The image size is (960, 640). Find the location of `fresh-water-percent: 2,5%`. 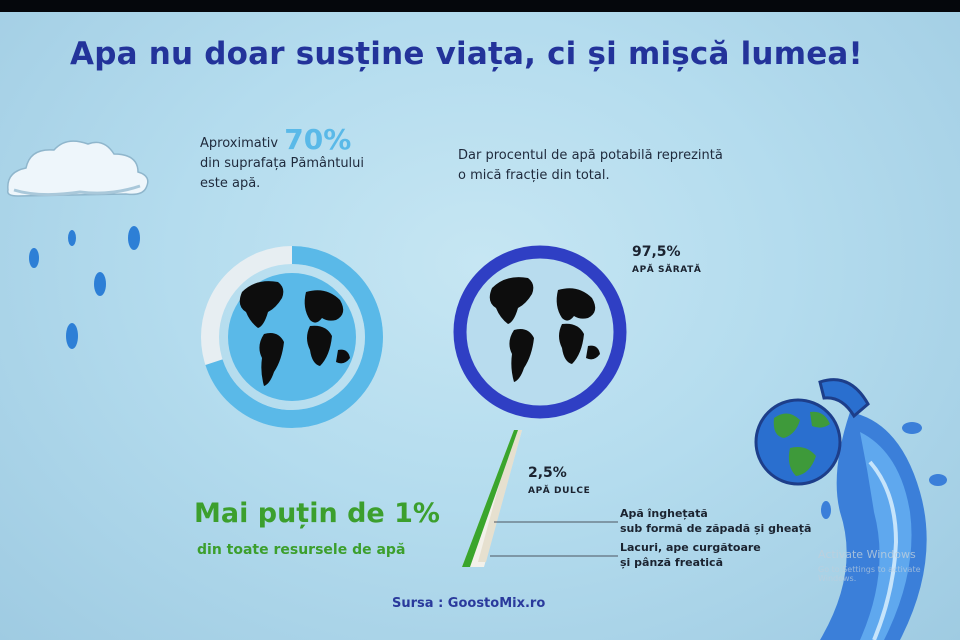

fresh-water-percent: 2,5% is located at coordinates (547, 473).